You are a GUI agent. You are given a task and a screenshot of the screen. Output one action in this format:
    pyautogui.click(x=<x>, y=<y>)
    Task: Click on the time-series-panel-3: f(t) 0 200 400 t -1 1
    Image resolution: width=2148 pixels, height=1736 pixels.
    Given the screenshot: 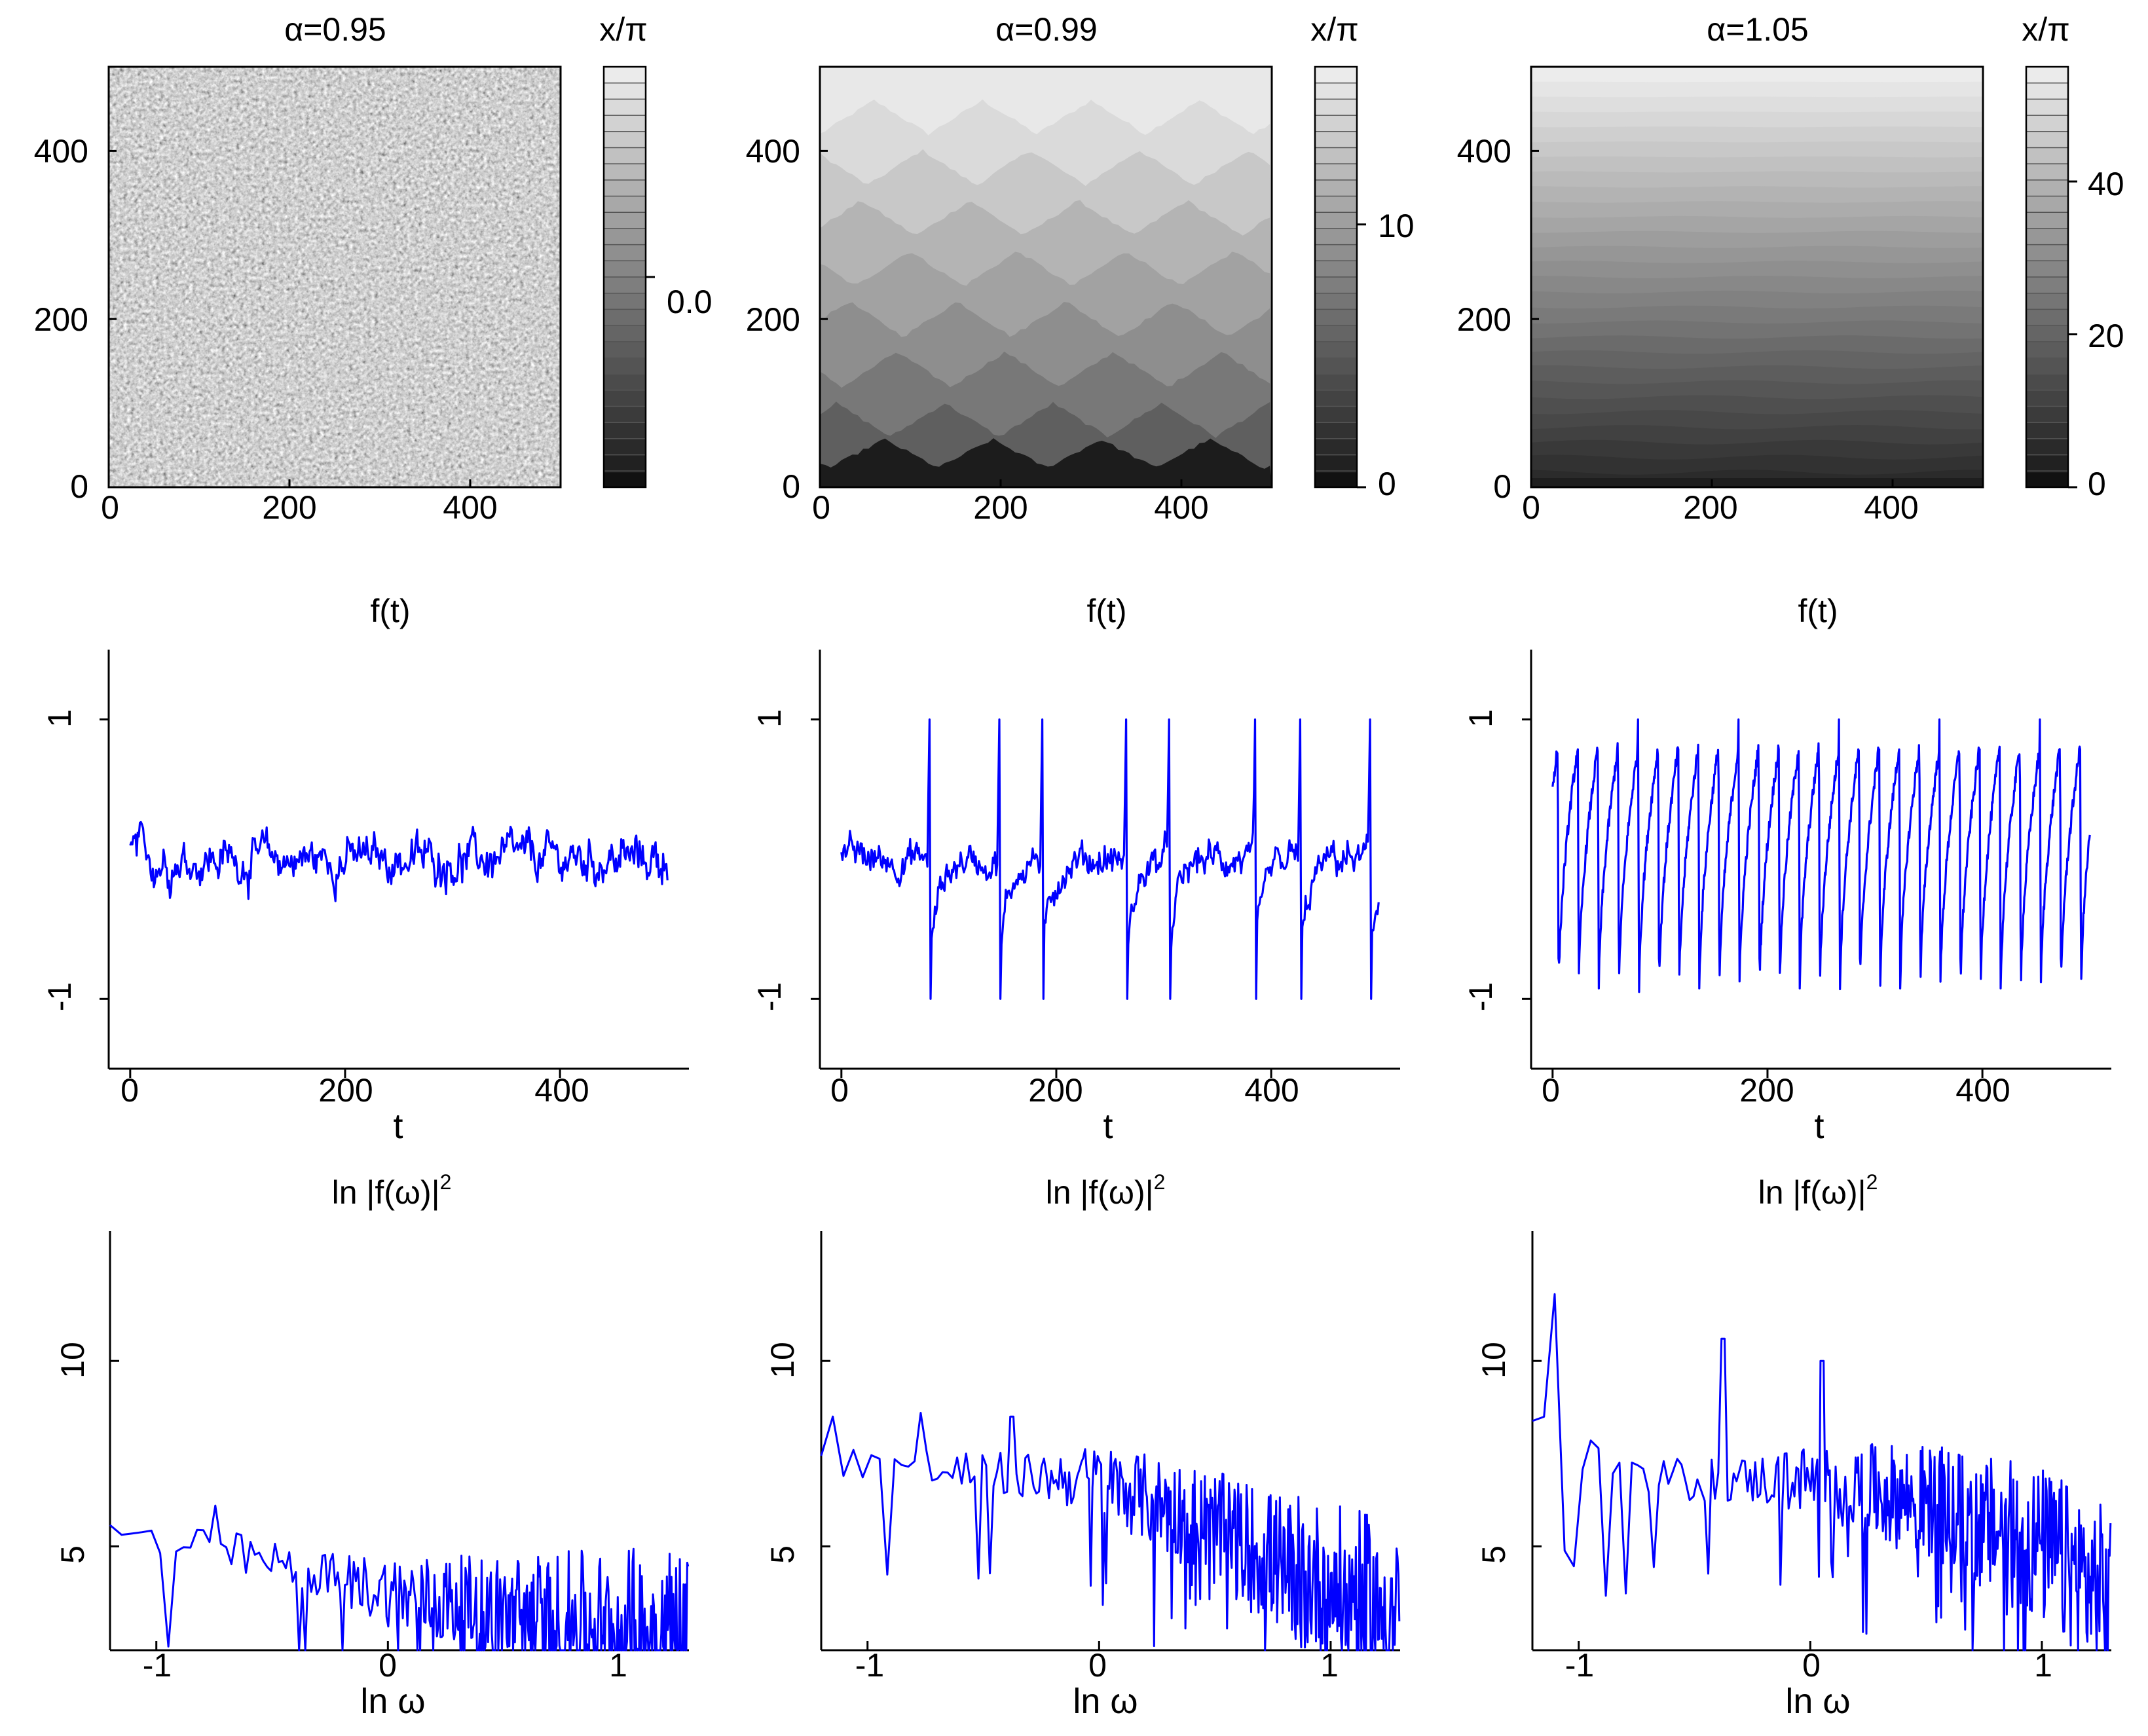 What is the action you would take?
    pyautogui.click(x=1786, y=869)
    